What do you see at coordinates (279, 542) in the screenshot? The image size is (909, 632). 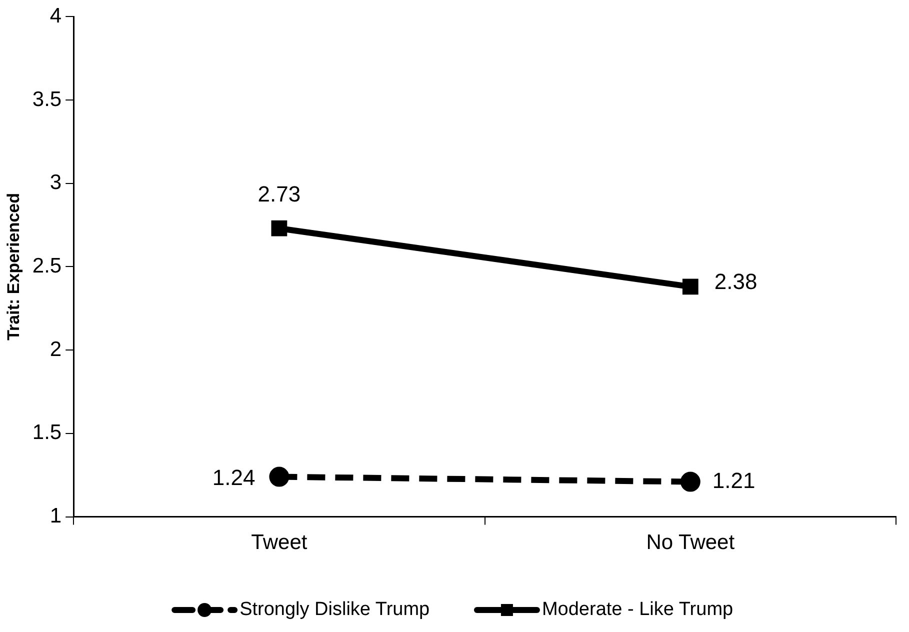 I see `x-tick-label: Tweet` at bounding box center [279, 542].